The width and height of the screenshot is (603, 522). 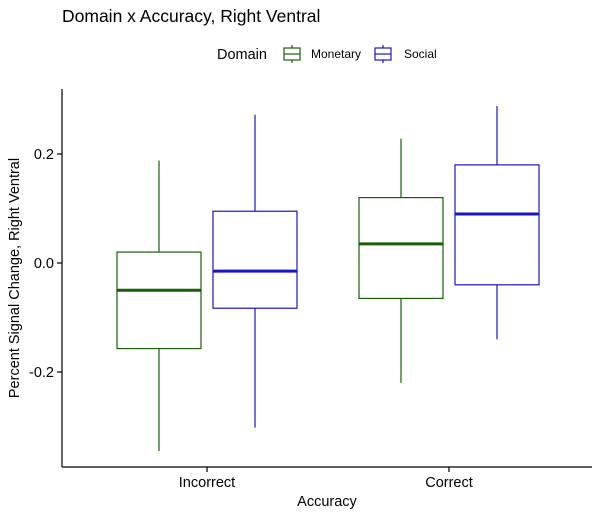 I want to click on box-monetary-incorrect, so click(x=159, y=306).